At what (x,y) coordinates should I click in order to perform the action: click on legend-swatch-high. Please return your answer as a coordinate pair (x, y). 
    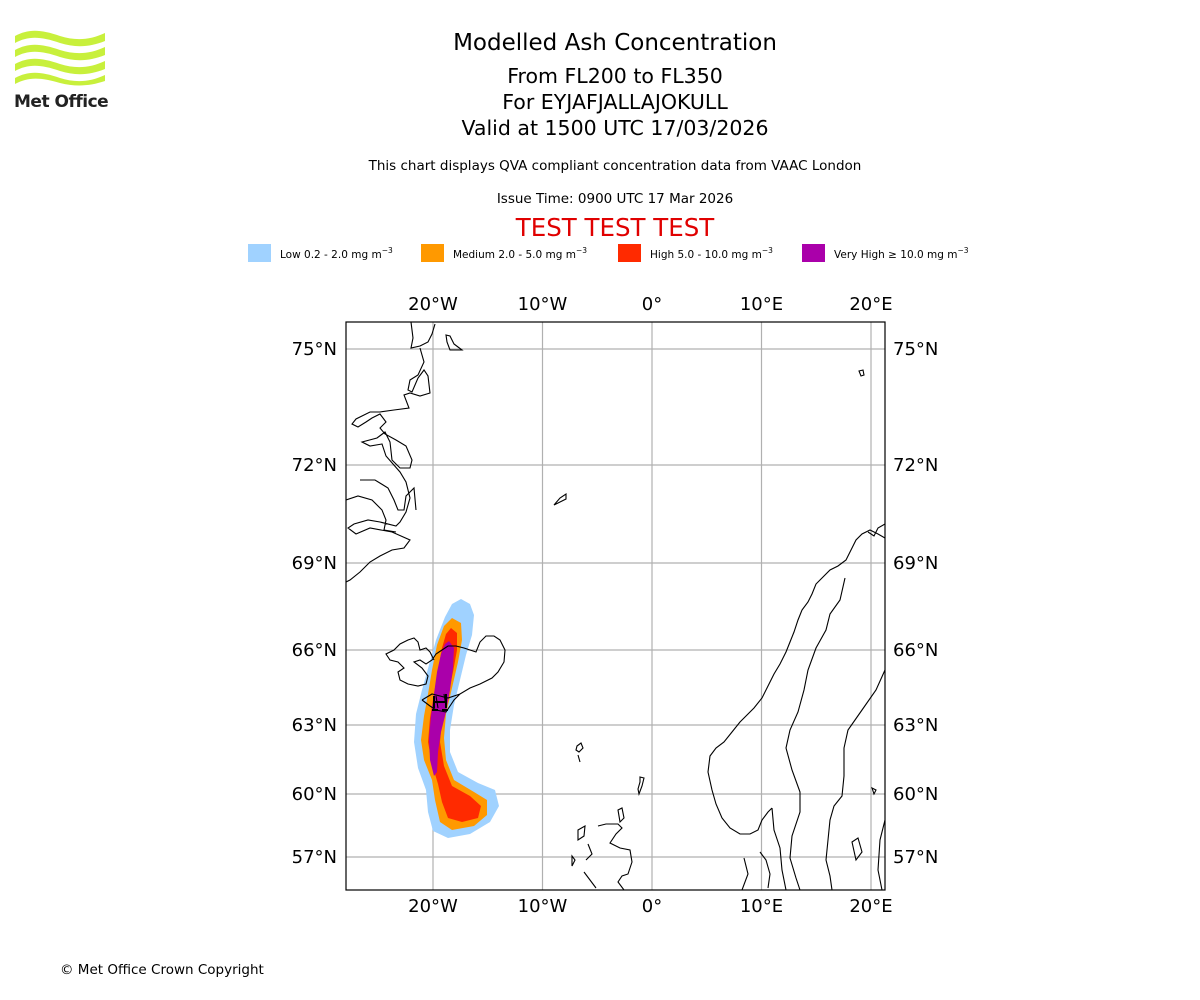
    Looking at the image, I should click on (629, 253).